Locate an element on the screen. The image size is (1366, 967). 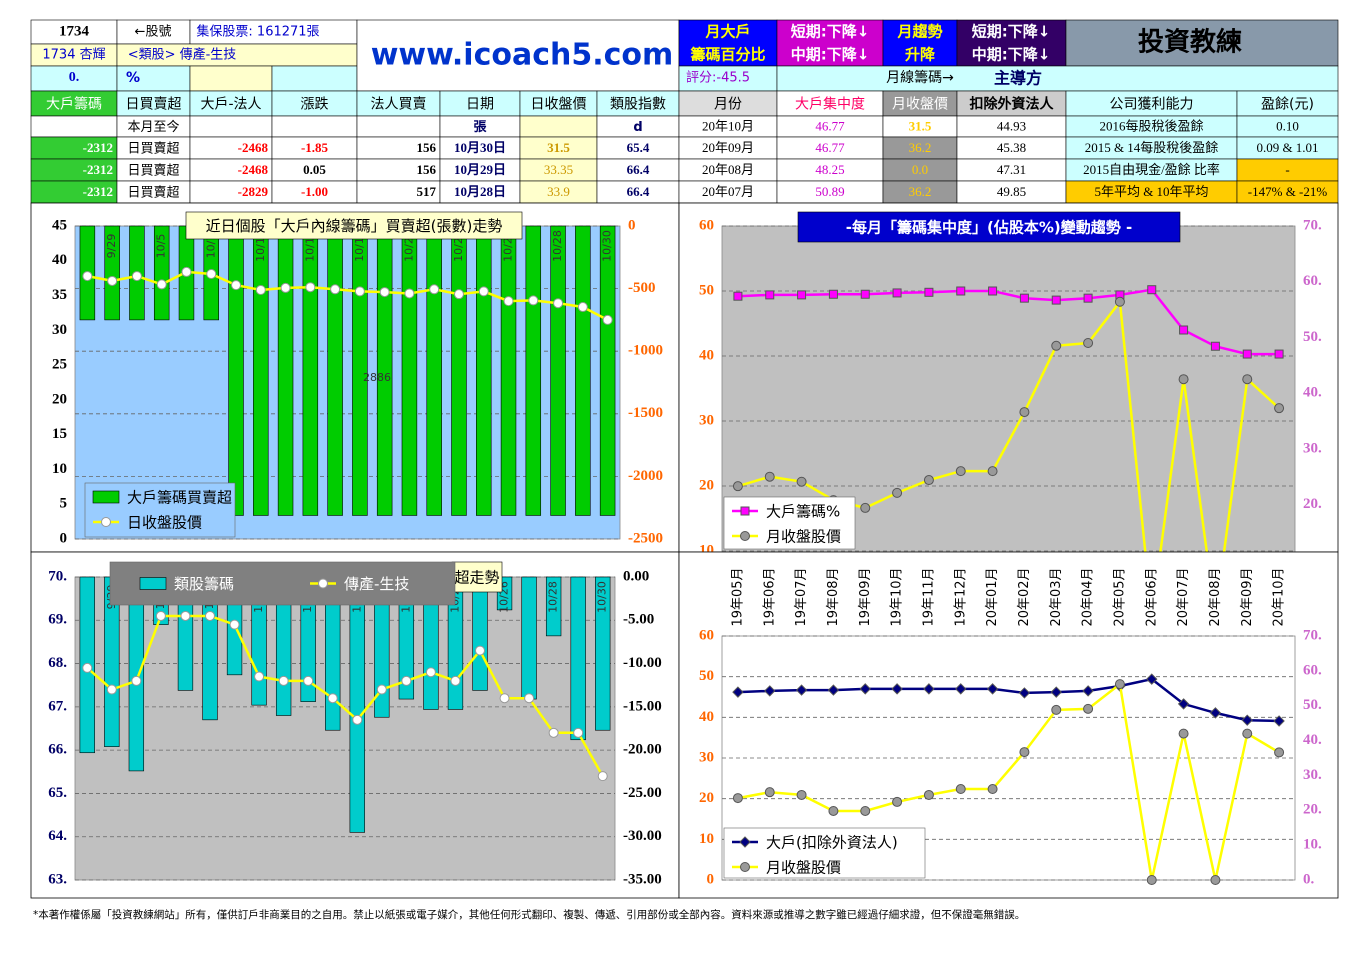
cell-text: 月趨勢 is located at coordinates (919, 32).